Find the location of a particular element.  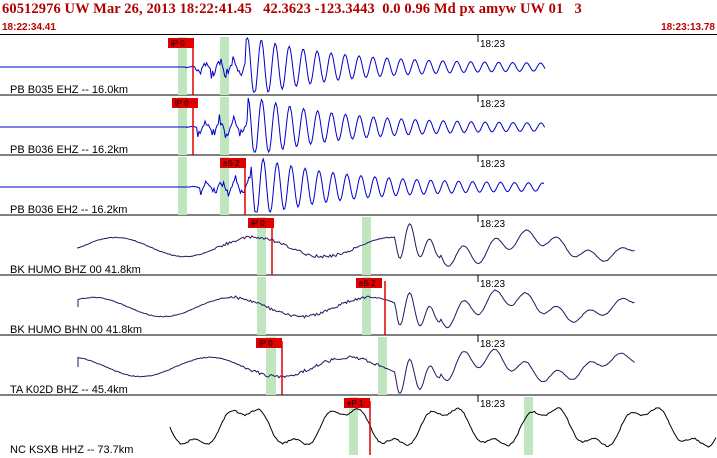

trace-panel: 18:23 iP 0 TA K02D BHZ -- 45.4km is located at coordinates (358, 365).